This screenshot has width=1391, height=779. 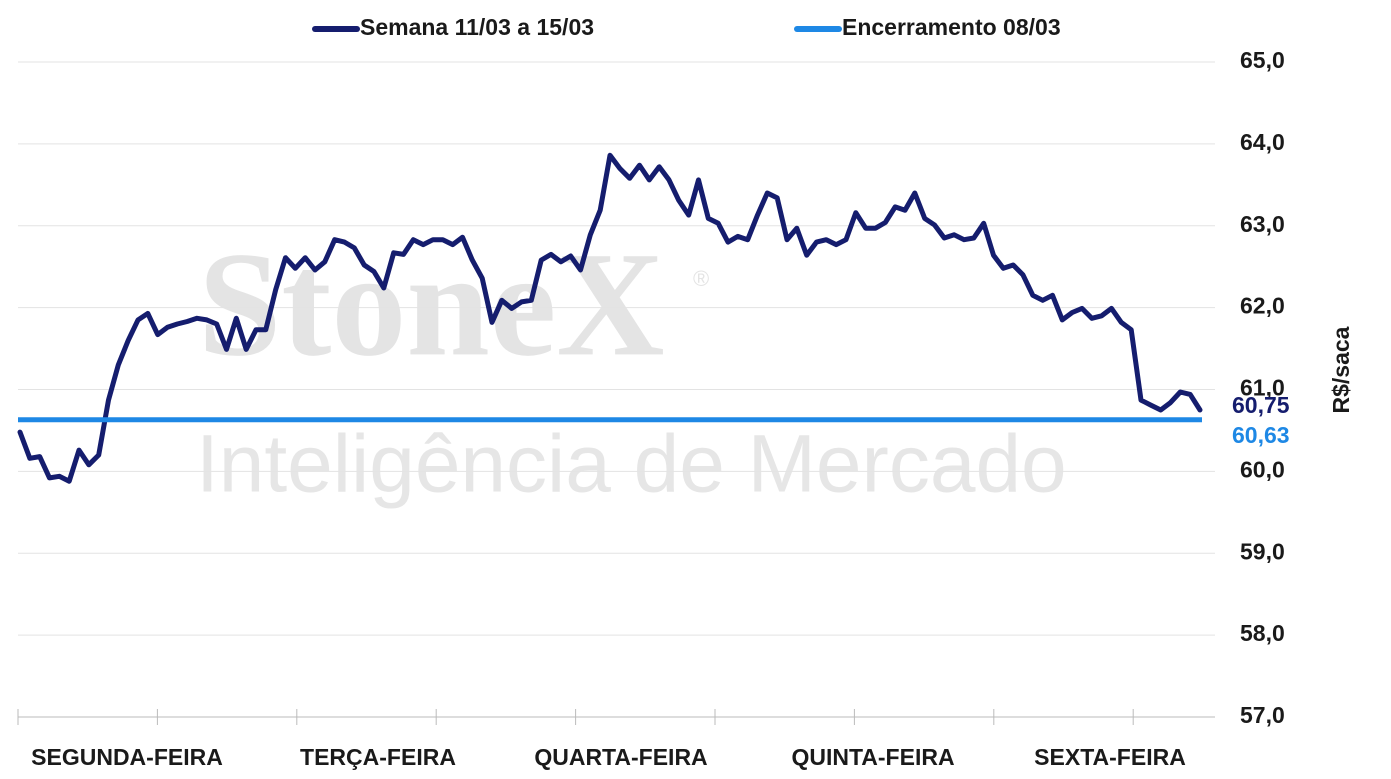 I want to click on legend-label: Semana 11/03 a 15/03, so click(x=477, y=27).